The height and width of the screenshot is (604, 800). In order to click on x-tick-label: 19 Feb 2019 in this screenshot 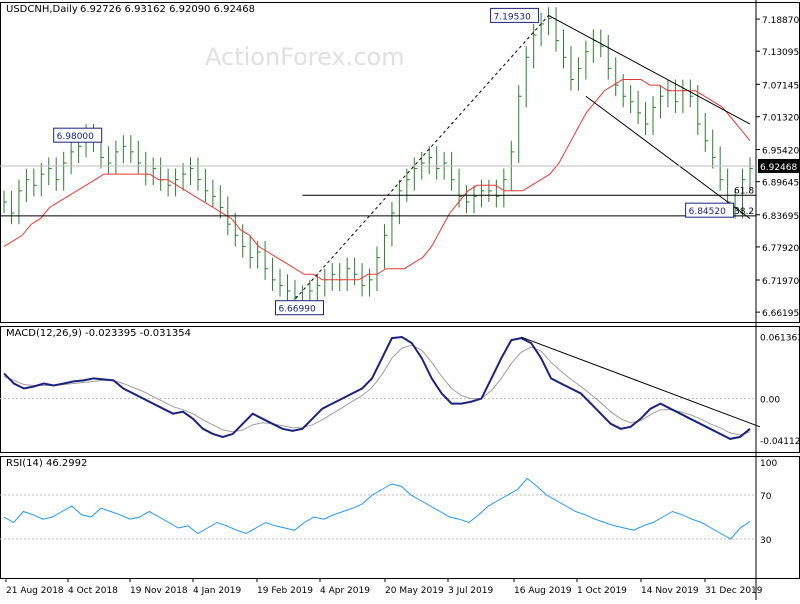, I will do `click(285, 591)`.